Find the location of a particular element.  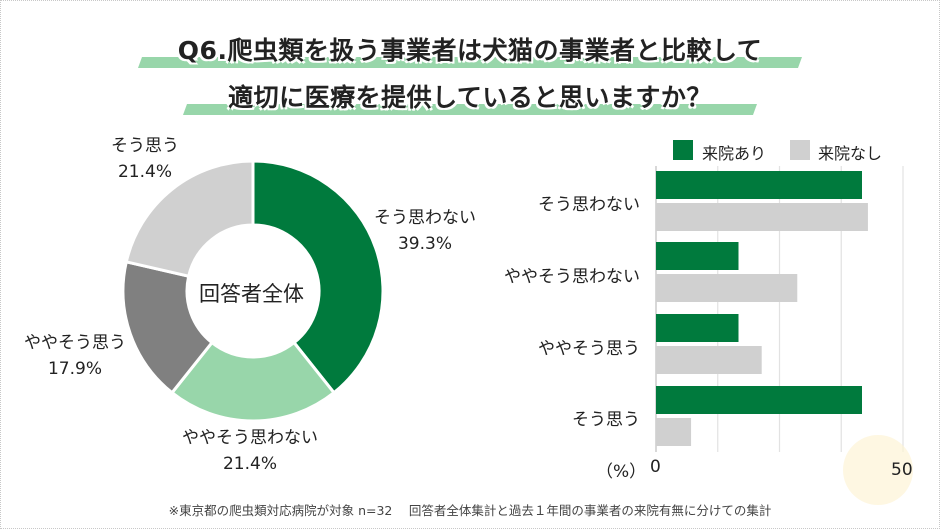

legend-label-raiin-nashi: 来院なし is located at coordinates (850, 153).